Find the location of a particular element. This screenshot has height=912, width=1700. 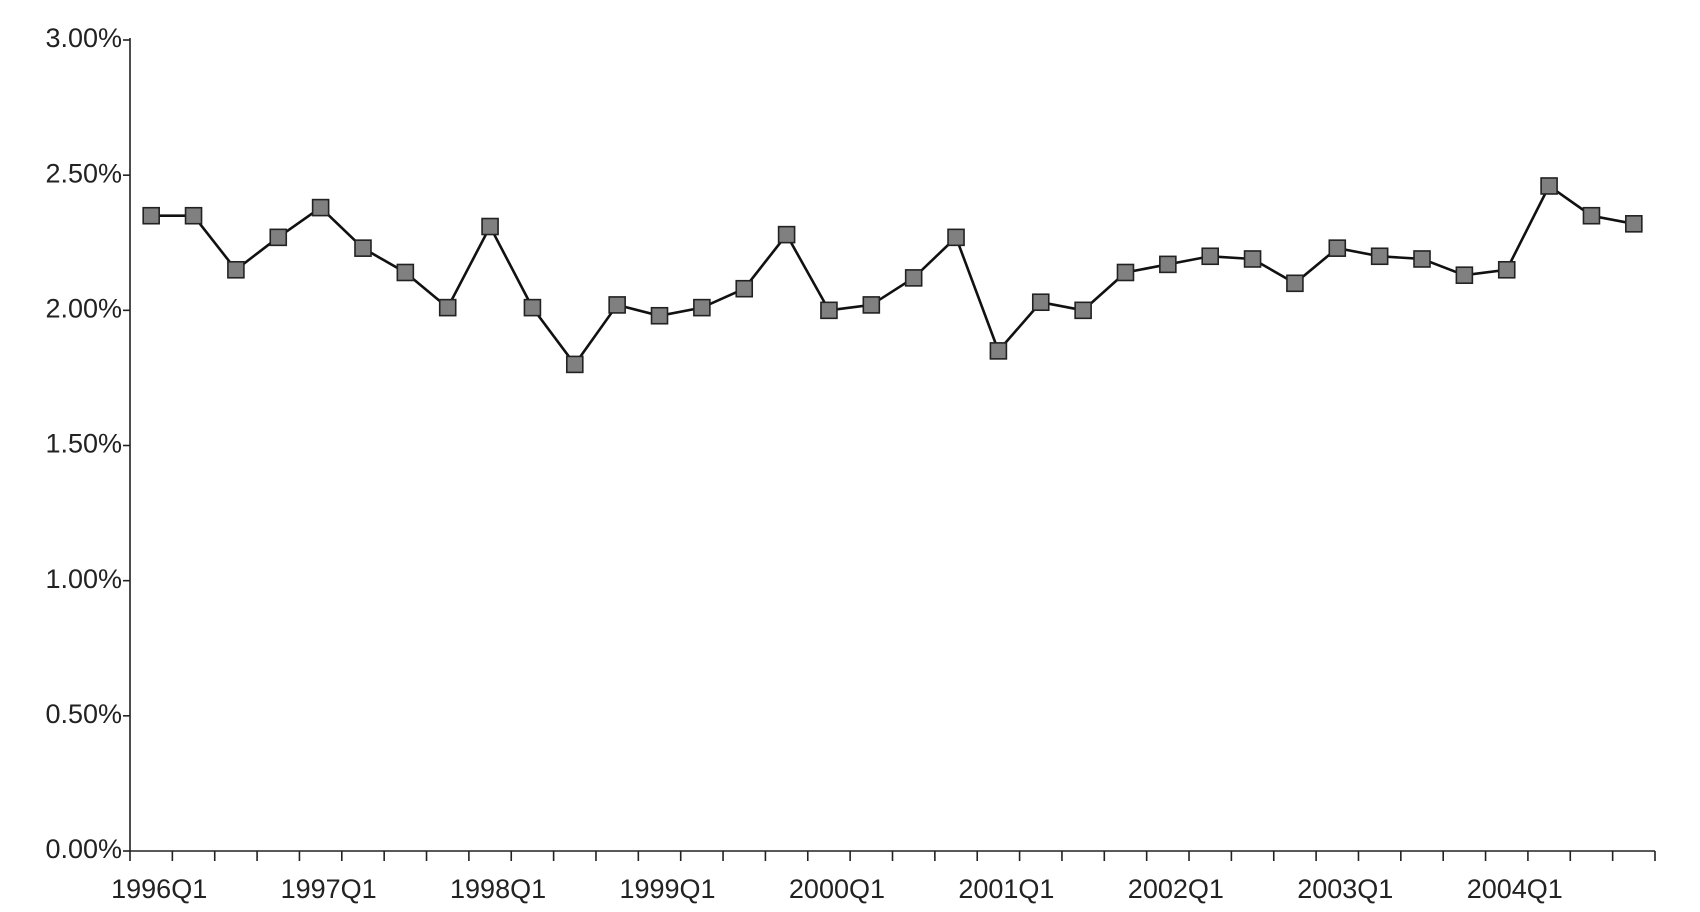

x-tick-label: 1996Q1 is located at coordinates (159, 889).